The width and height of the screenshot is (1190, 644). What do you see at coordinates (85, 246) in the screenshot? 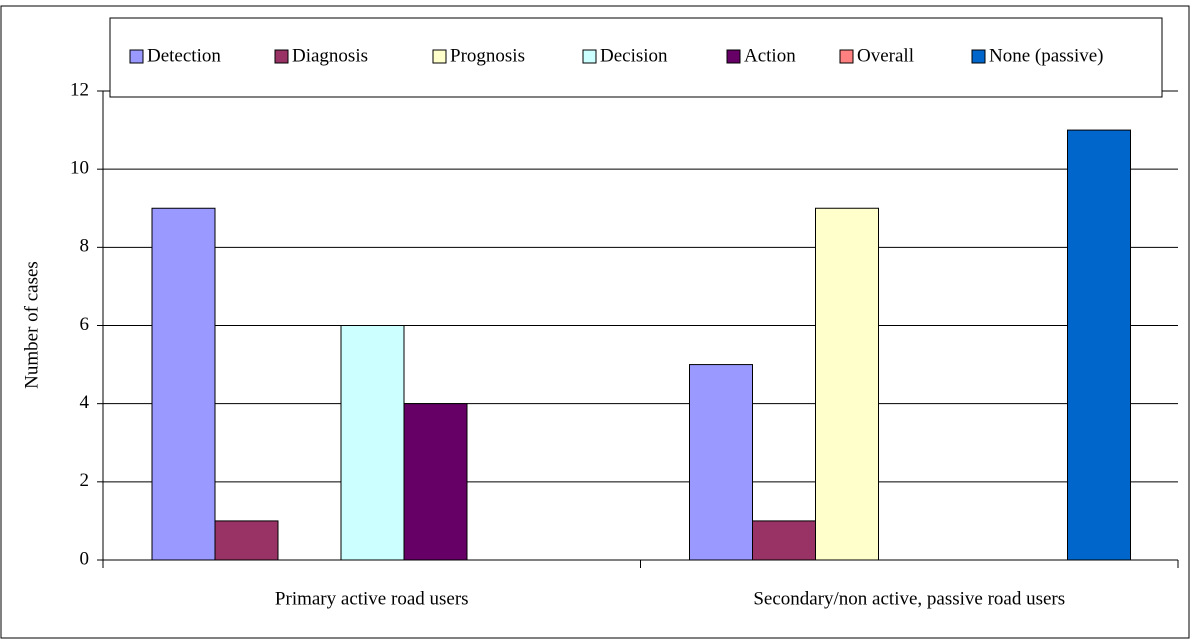
I see `y-tick-label: 8` at bounding box center [85, 246].